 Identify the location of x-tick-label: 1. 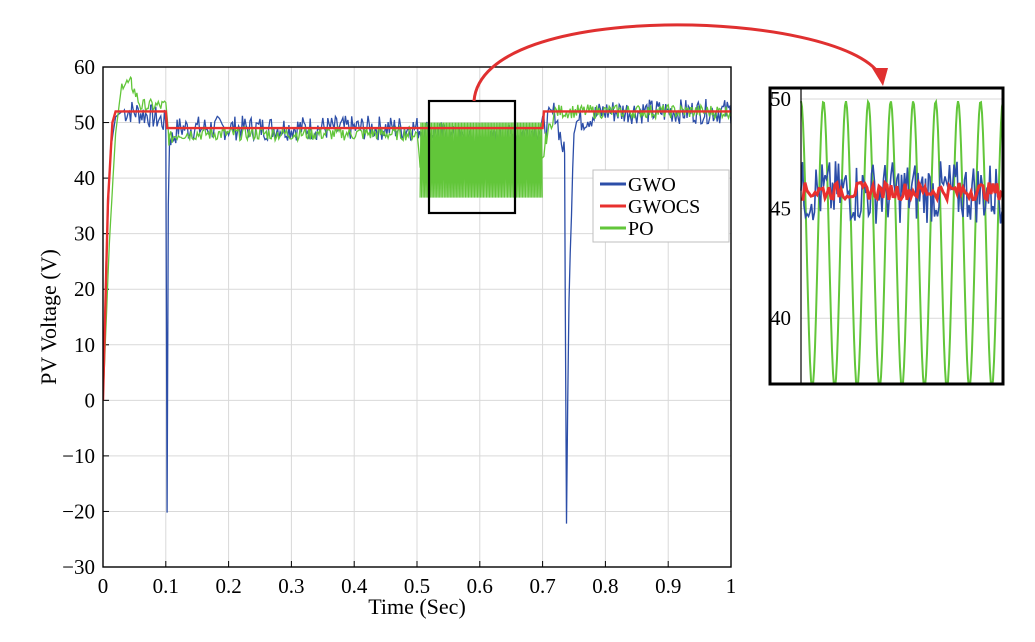
(731, 586).